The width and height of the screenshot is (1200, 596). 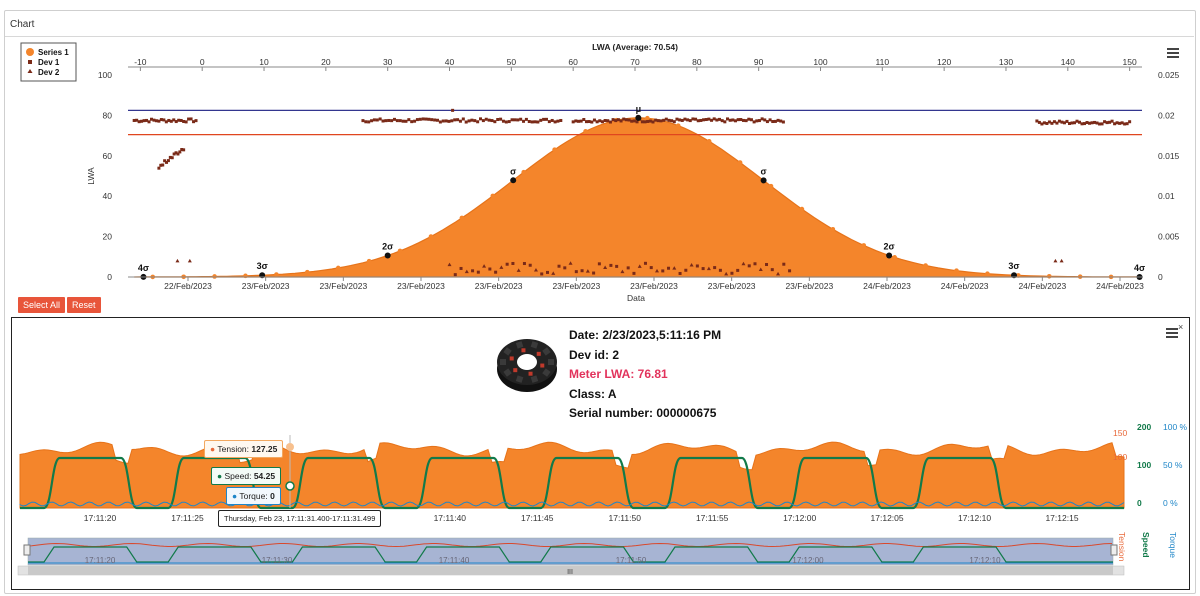 What do you see at coordinates (635, 62) in the screenshot?
I see `top-axis-tick-label: 70` at bounding box center [635, 62].